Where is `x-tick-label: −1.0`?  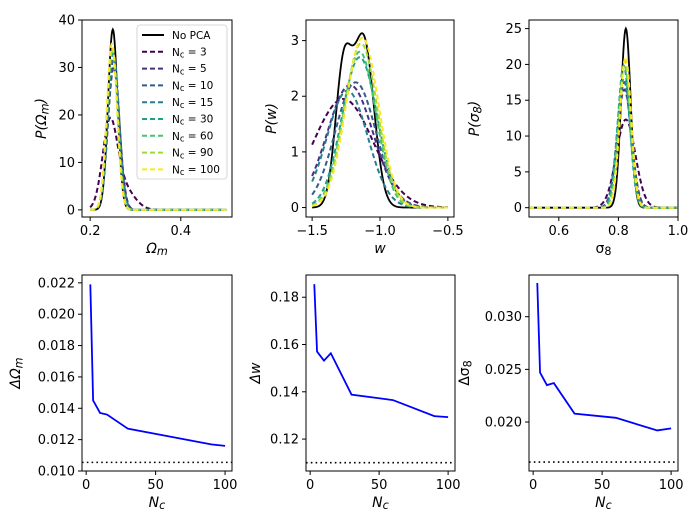
x-tick-label: −1.0 is located at coordinates (380, 231).